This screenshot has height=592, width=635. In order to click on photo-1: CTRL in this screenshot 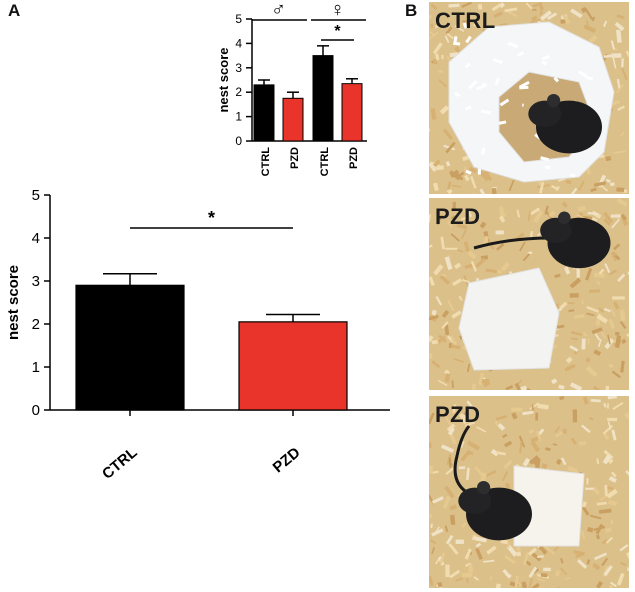, I will do `click(529, 98)`.